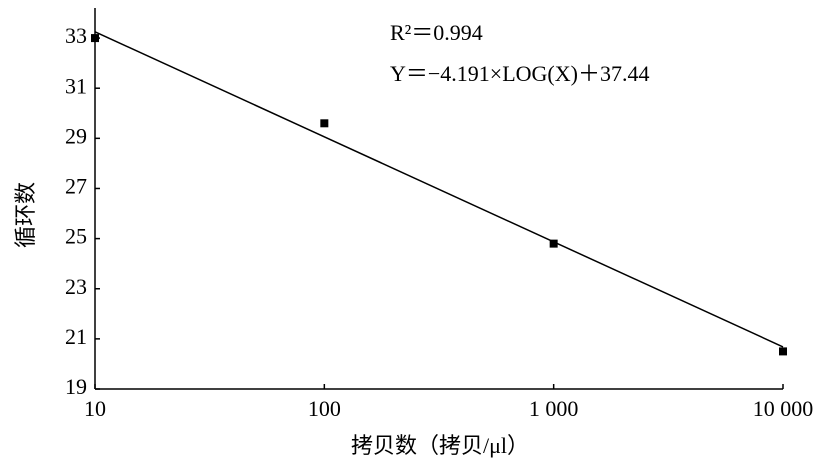 The width and height of the screenshot is (830, 470). Describe the element at coordinates (76, 386) in the screenshot. I see `y-tick-label: 19` at that location.